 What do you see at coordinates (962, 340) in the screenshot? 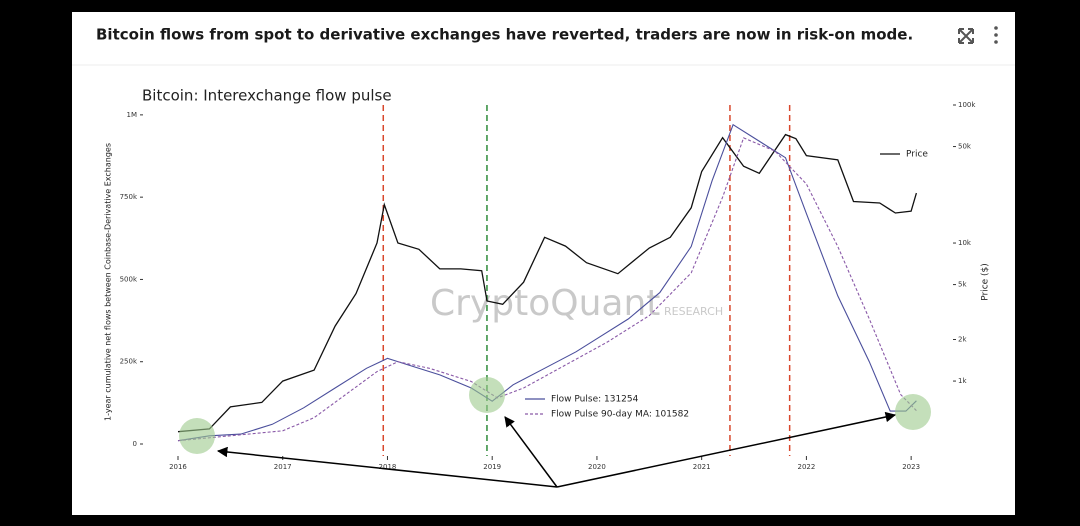
I see `y2-tick-label: 2k` at bounding box center [962, 340].